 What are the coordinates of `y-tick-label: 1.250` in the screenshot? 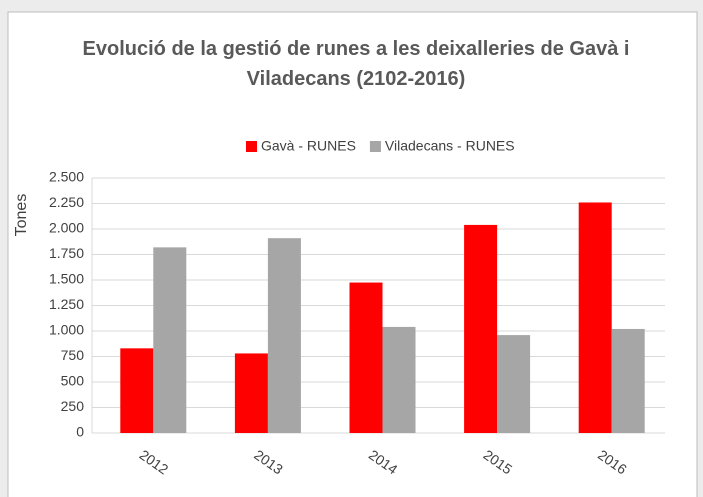 It's located at (66, 304).